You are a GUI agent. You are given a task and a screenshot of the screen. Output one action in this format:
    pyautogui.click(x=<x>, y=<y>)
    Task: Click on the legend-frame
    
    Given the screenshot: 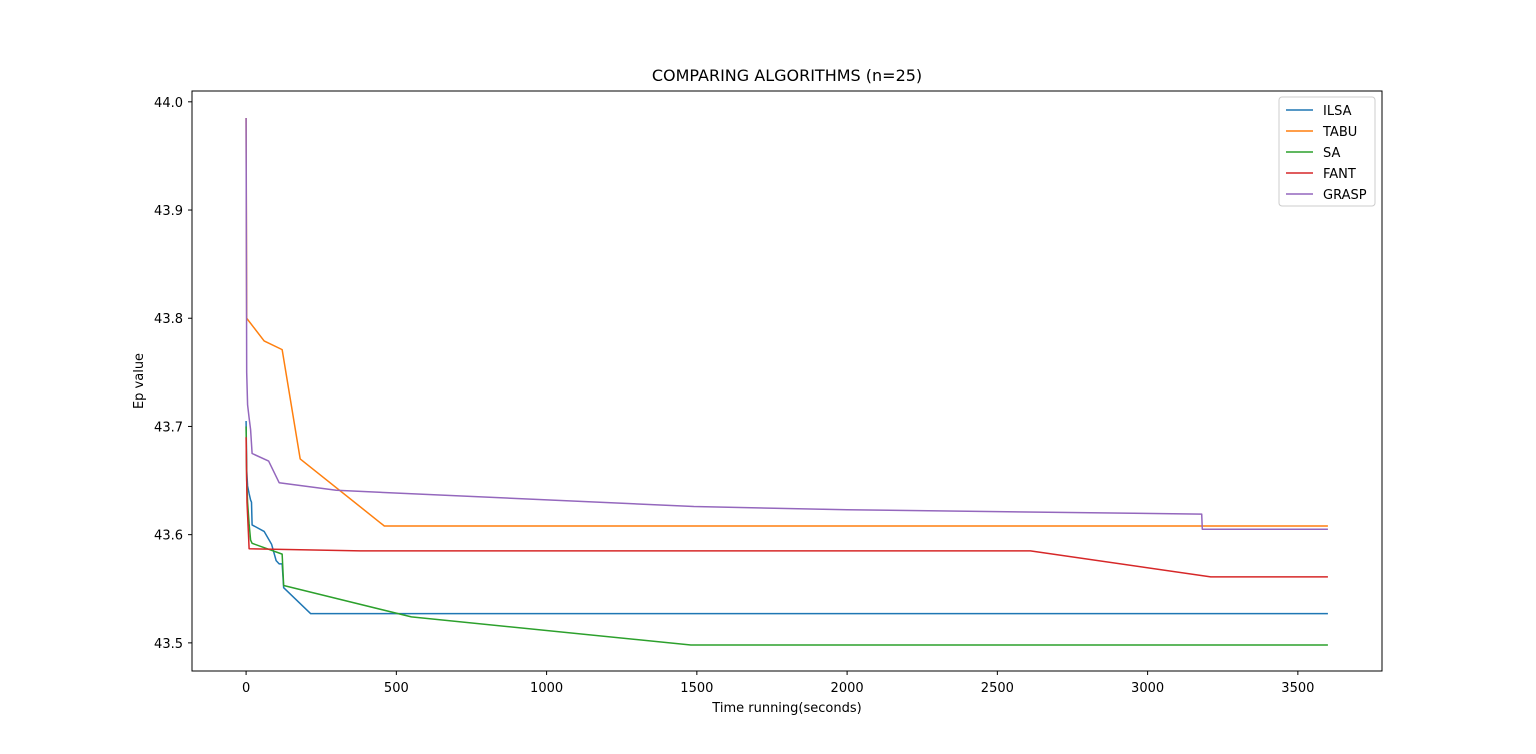 What is the action you would take?
    pyautogui.click(x=1327, y=151)
    